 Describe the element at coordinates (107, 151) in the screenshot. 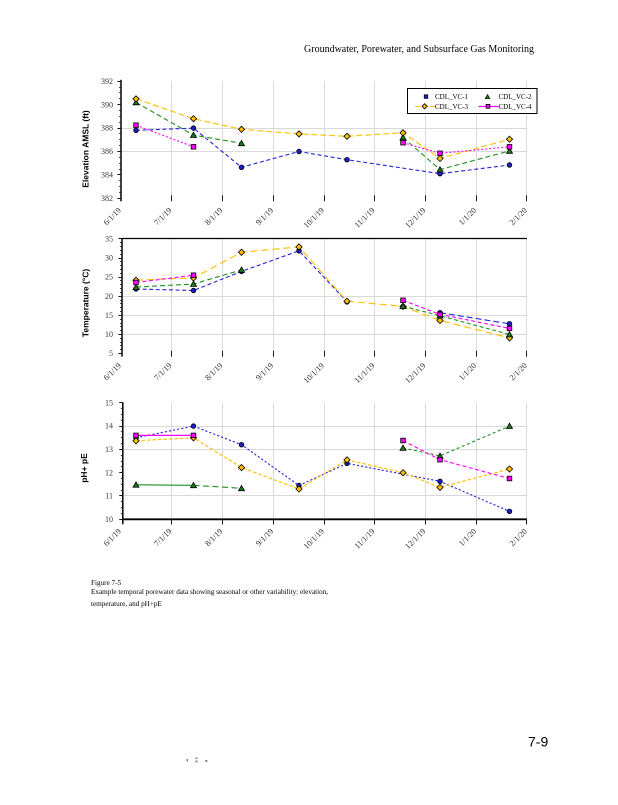

I see `svg-text: 386` at that location.